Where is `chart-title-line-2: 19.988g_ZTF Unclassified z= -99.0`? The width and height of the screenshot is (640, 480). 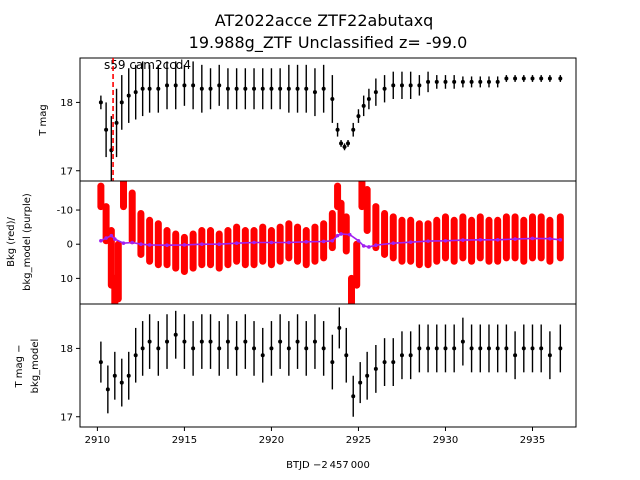
chart-title-line-2: 19.988g_ZTF Unclassified z= -99.0 is located at coordinates (328, 43).